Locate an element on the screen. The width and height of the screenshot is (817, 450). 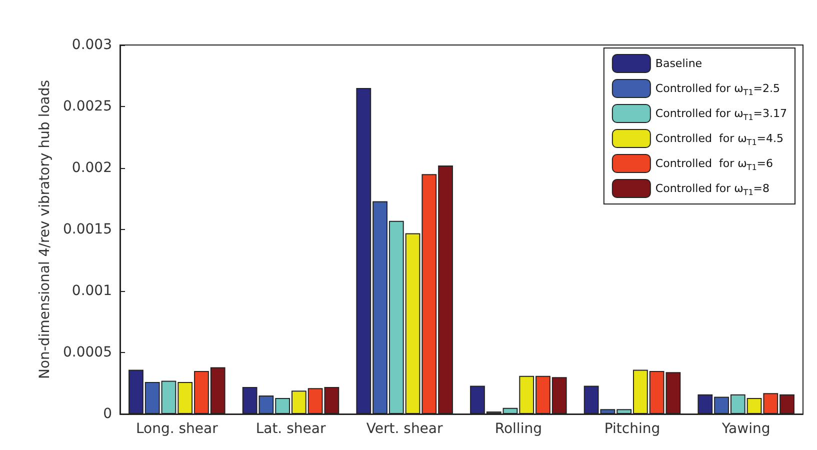
x-tick-label: Yawing is located at coordinates (745, 429).